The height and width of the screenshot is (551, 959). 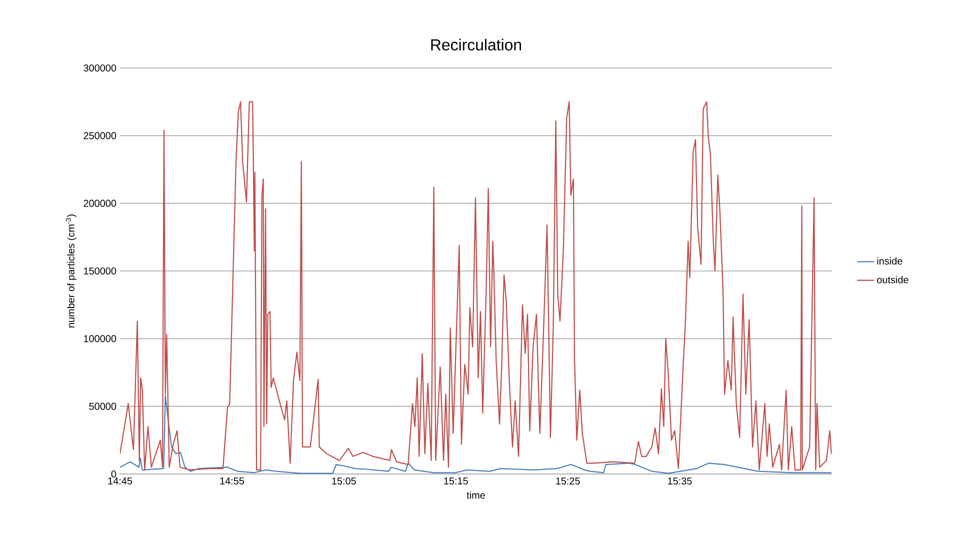 What do you see at coordinates (344, 481) in the screenshot?
I see `x-tick-label: 15:05` at bounding box center [344, 481].